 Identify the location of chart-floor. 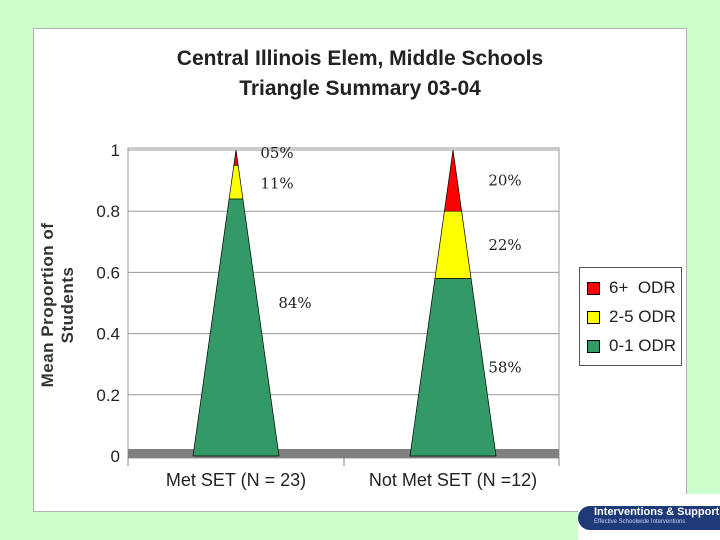
(343, 453).